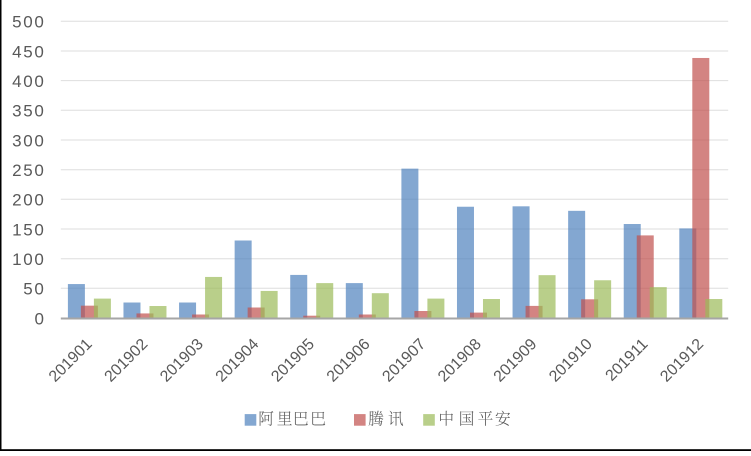 This screenshot has height=456, width=751. I want to click on svg-text: 200, so click(28, 200).